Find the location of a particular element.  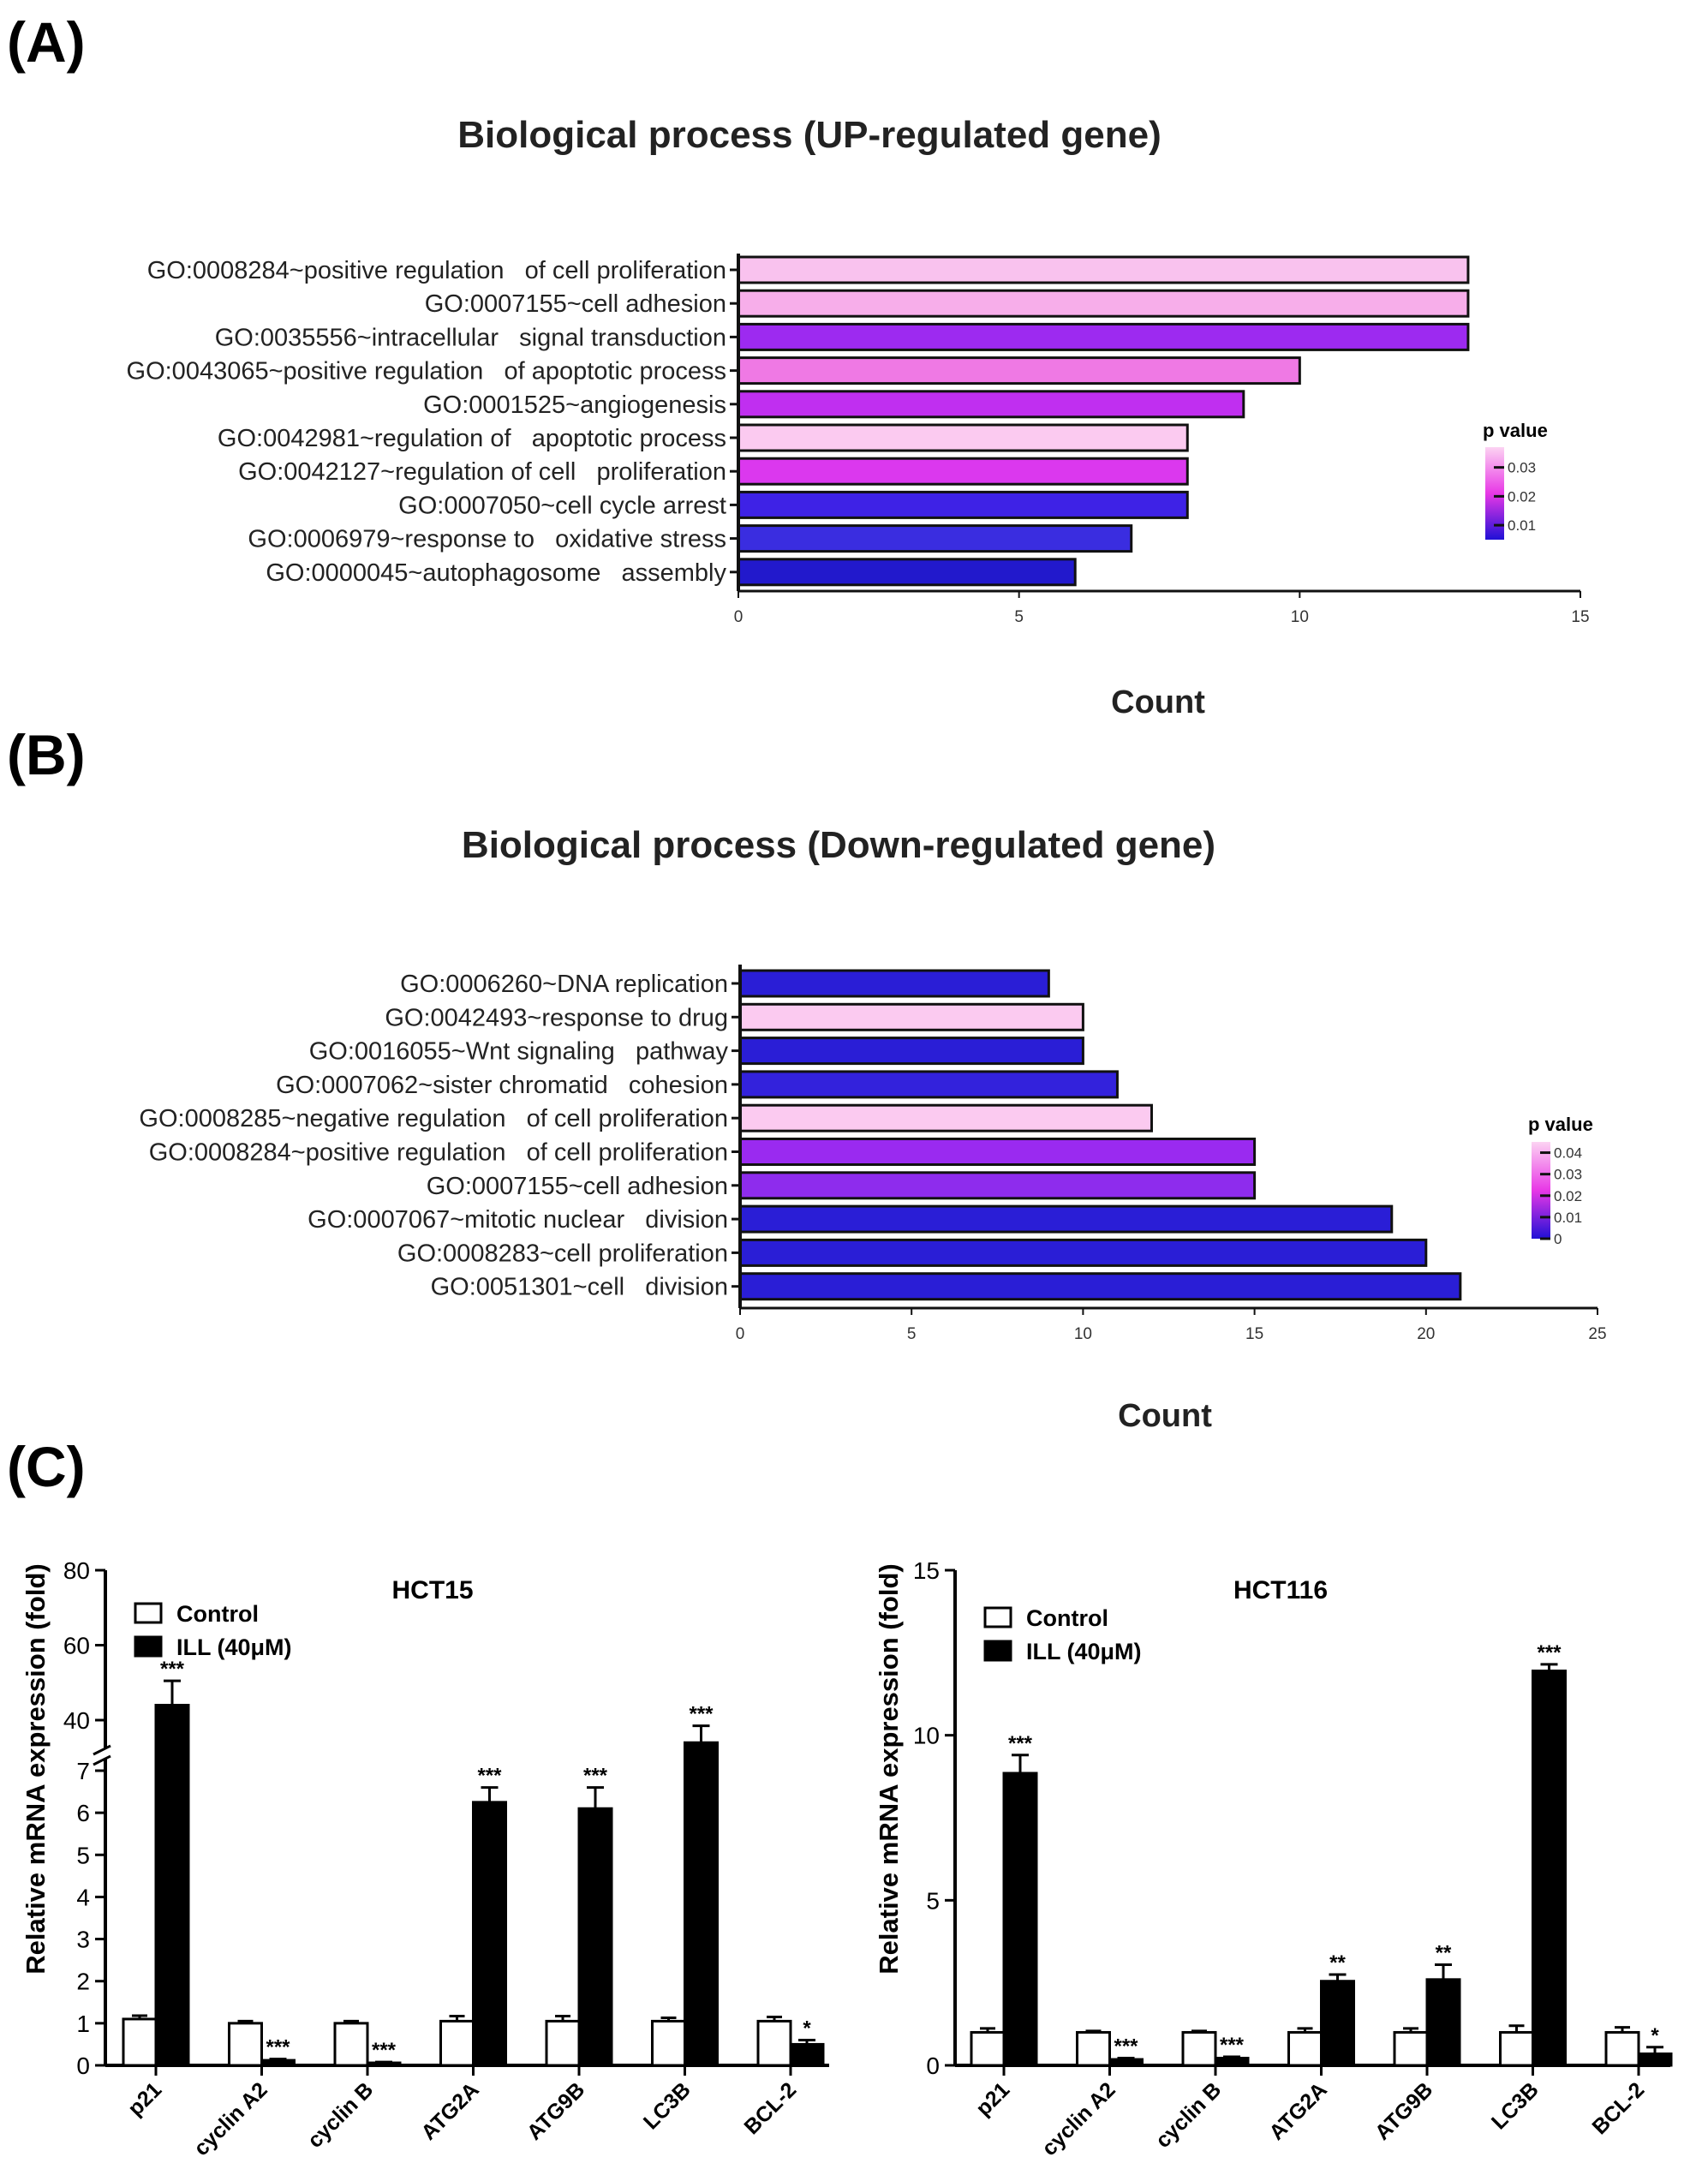

legend-tick-label-a-2: 0.01 is located at coordinates (1522, 525).